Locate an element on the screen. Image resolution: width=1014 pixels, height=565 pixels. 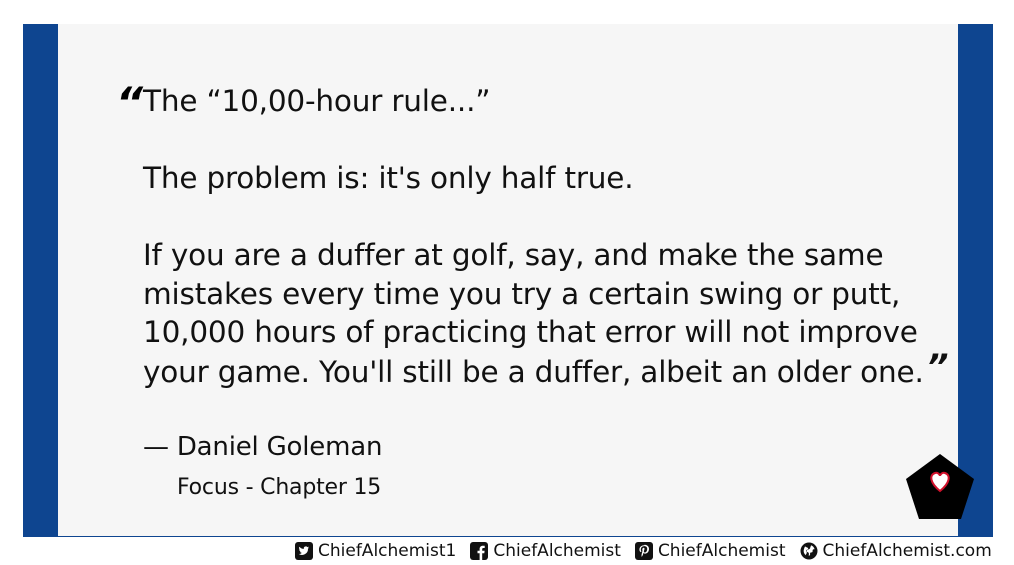
facebook-handle: ChiefAlchemist is located at coordinates (557, 551).